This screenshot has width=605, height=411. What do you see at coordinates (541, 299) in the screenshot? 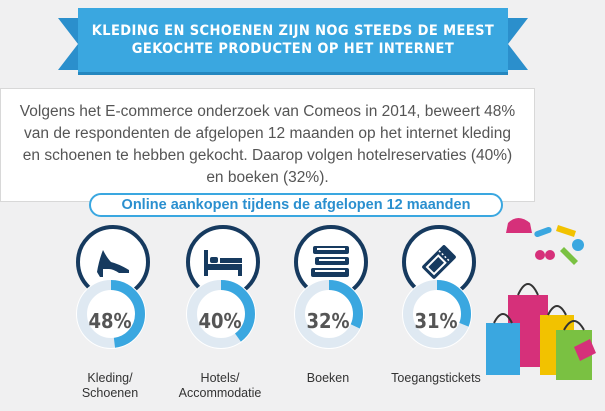
I see `shopping-bags-icon` at bounding box center [541, 299].